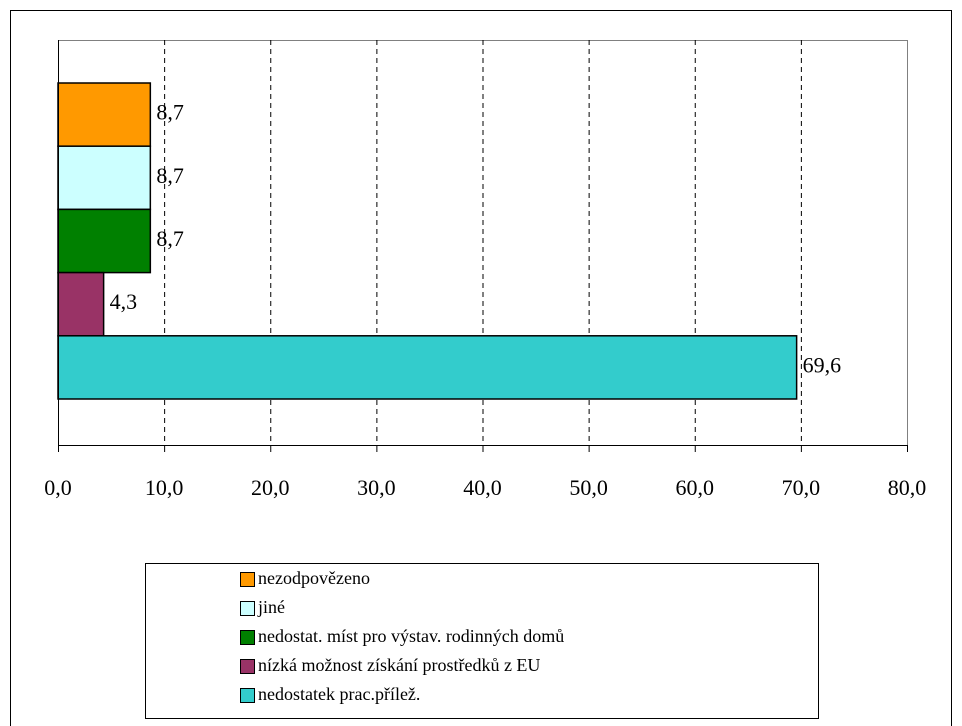 The height and width of the screenshot is (726, 962). What do you see at coordinates (164, 487) in the screenshot?
I see `x-tick-label: 10,0` at bounding box center [164, 487].